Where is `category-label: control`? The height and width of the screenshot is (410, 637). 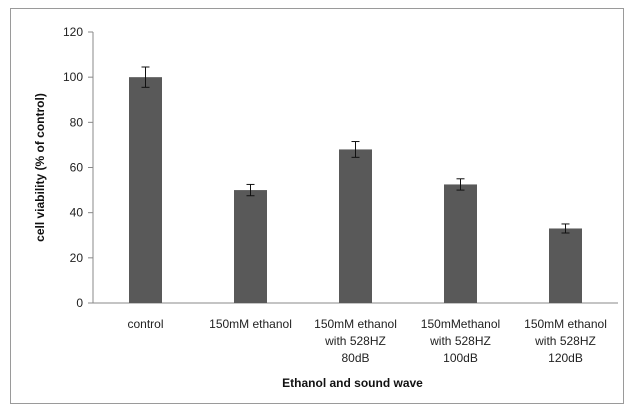 category-label: control is located at coordinates (145, 324).